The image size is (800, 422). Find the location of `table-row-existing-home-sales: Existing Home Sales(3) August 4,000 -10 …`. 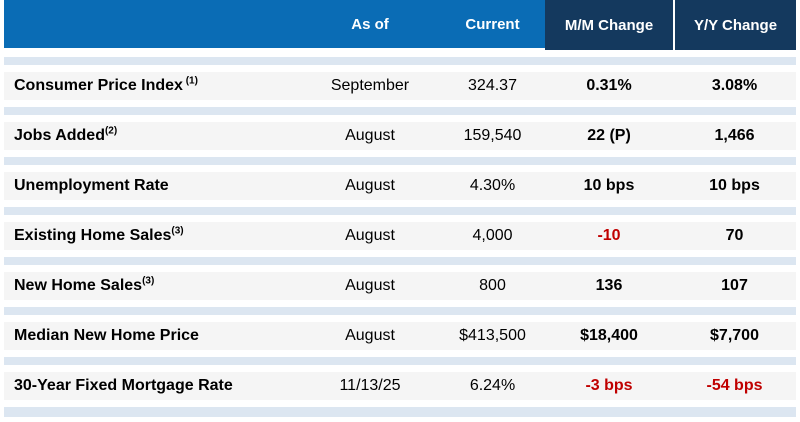

table-row-existing-home-sales: Existing Home Sales(3) August 4,000 -10 … is located at coordinates (400, 236).